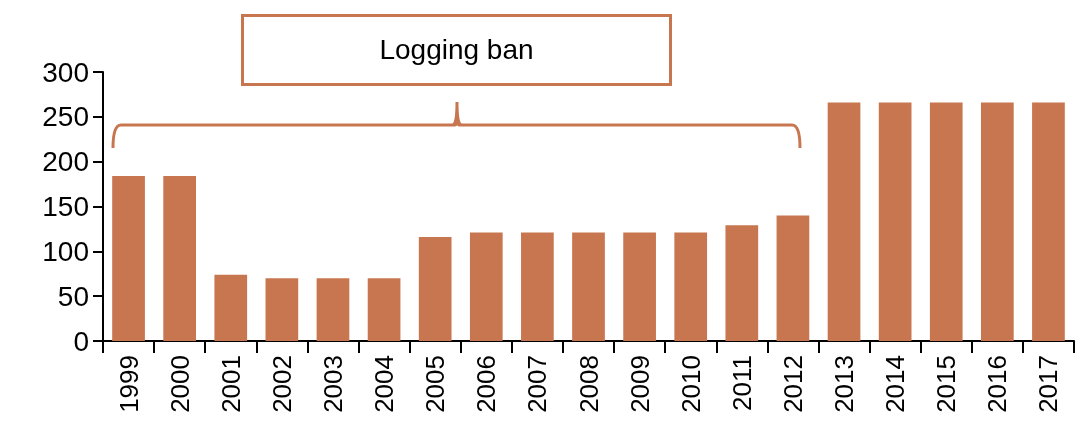  I want to click on x-tick-label: 2005, so click(435, 384).